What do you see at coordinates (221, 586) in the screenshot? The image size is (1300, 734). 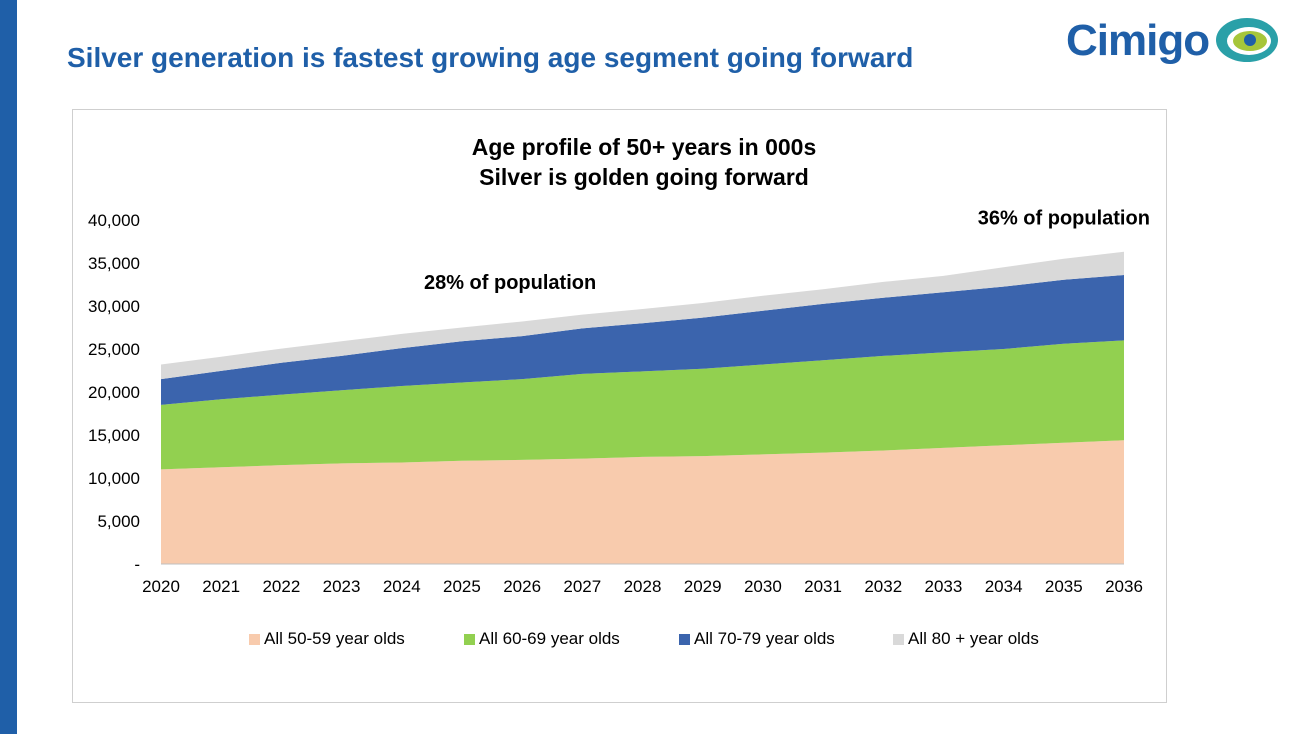 I see `x-tick-label: 2021` at bounding box center [221, 586].